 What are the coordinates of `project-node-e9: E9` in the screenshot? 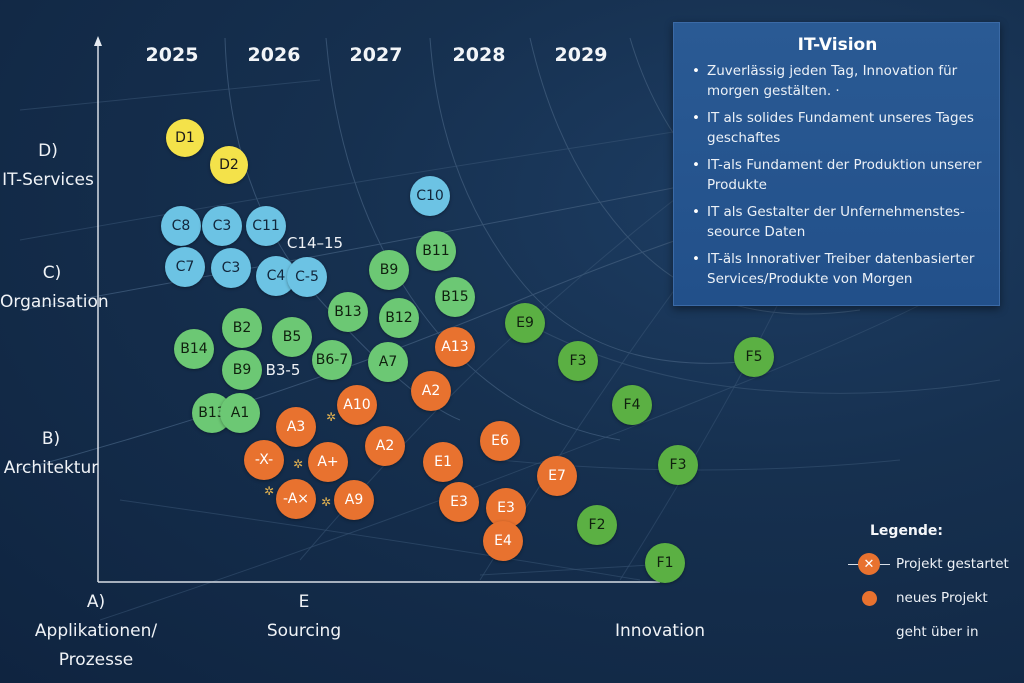 It's located at (525, 323).